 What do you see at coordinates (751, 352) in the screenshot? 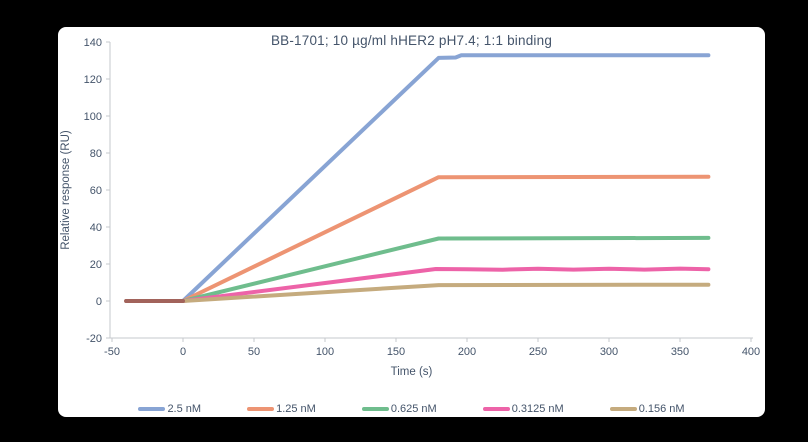
I see `x-tick-label: 400` at bounding box center [751, 352].